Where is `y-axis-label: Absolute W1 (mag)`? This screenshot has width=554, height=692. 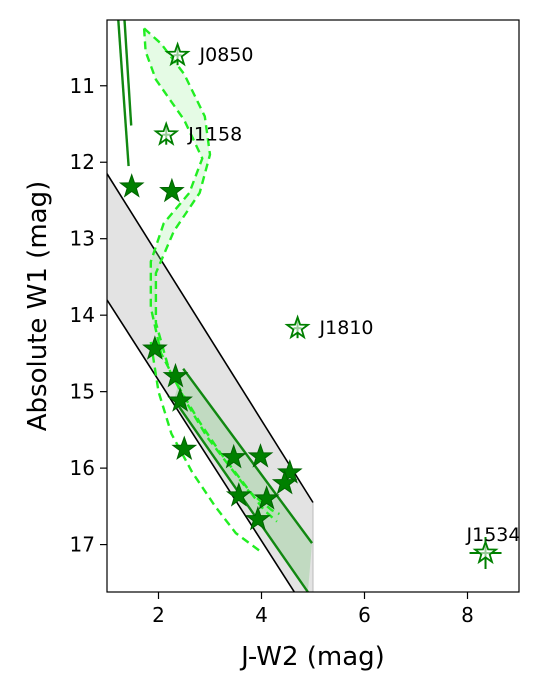
y-axis-label: Absolute W1 (mag) is located at coordinates (38, 306).